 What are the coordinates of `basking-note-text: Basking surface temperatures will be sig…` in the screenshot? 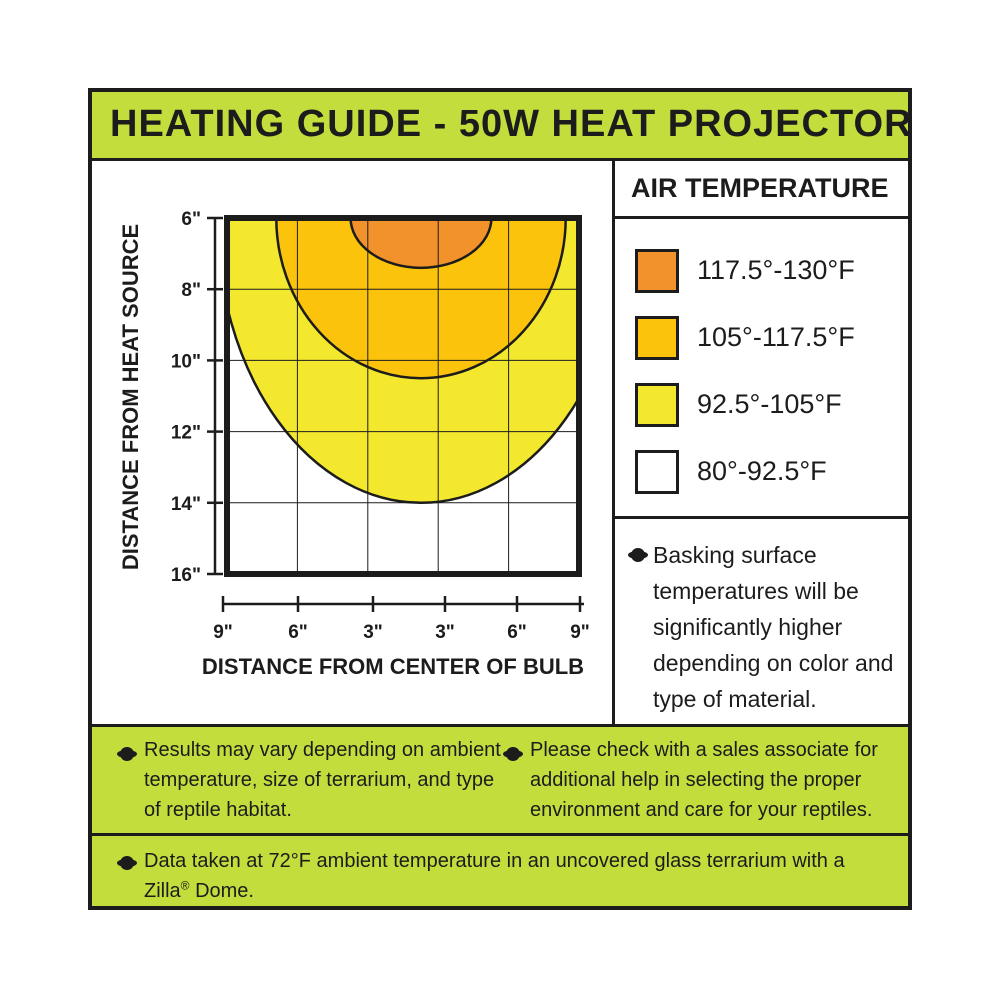 It's located at (773, 627).